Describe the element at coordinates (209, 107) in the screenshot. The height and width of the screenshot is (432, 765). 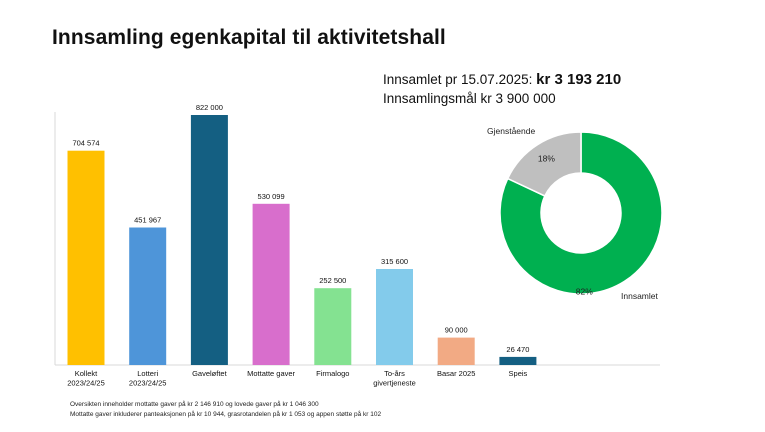
I see `bar-value-label-2: 822 000` at that location.